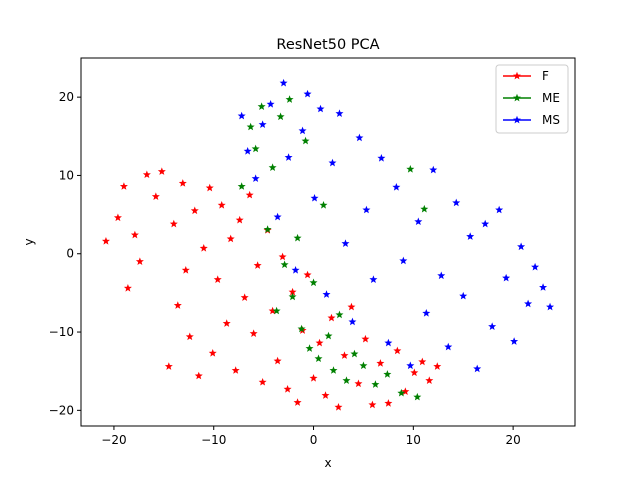  I want to click on x-axis: −20 −10 0 10 20, so click(311, 436).